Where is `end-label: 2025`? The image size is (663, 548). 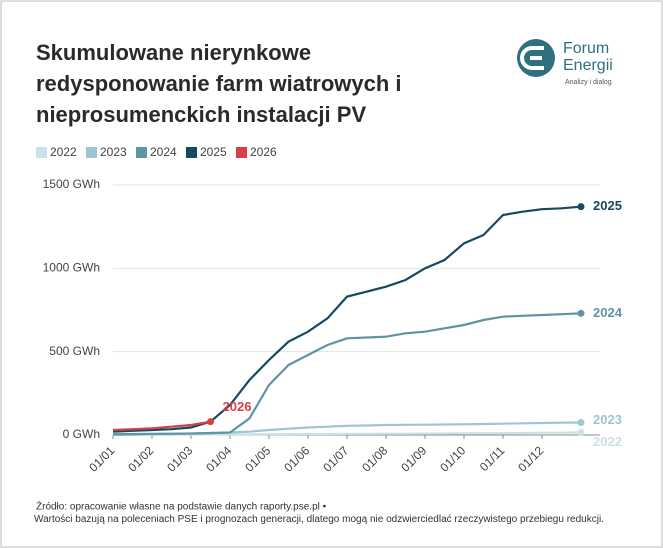
end-label: 2025 is located at coordinates (607, 205).